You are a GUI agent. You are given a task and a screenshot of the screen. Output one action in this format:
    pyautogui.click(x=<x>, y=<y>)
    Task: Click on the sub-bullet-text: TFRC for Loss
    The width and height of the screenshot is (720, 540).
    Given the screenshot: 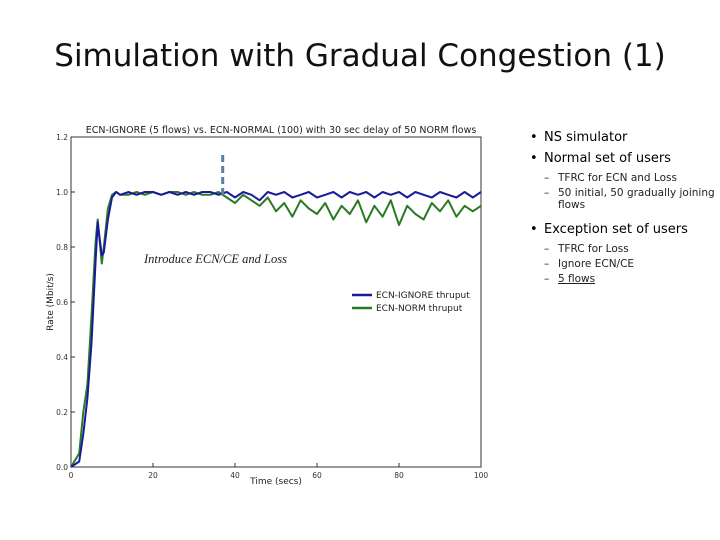 What is the action you would take?
    pyautogui.click(x=593, y=249)
    